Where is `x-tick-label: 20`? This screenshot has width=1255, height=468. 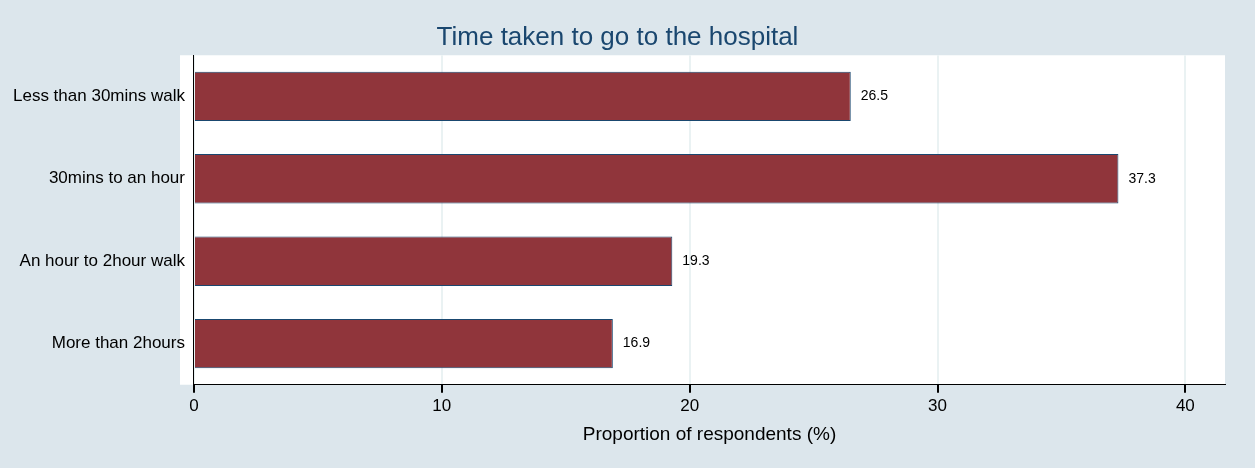 x-tick-label: 20 is located at coordinates (690, 405).